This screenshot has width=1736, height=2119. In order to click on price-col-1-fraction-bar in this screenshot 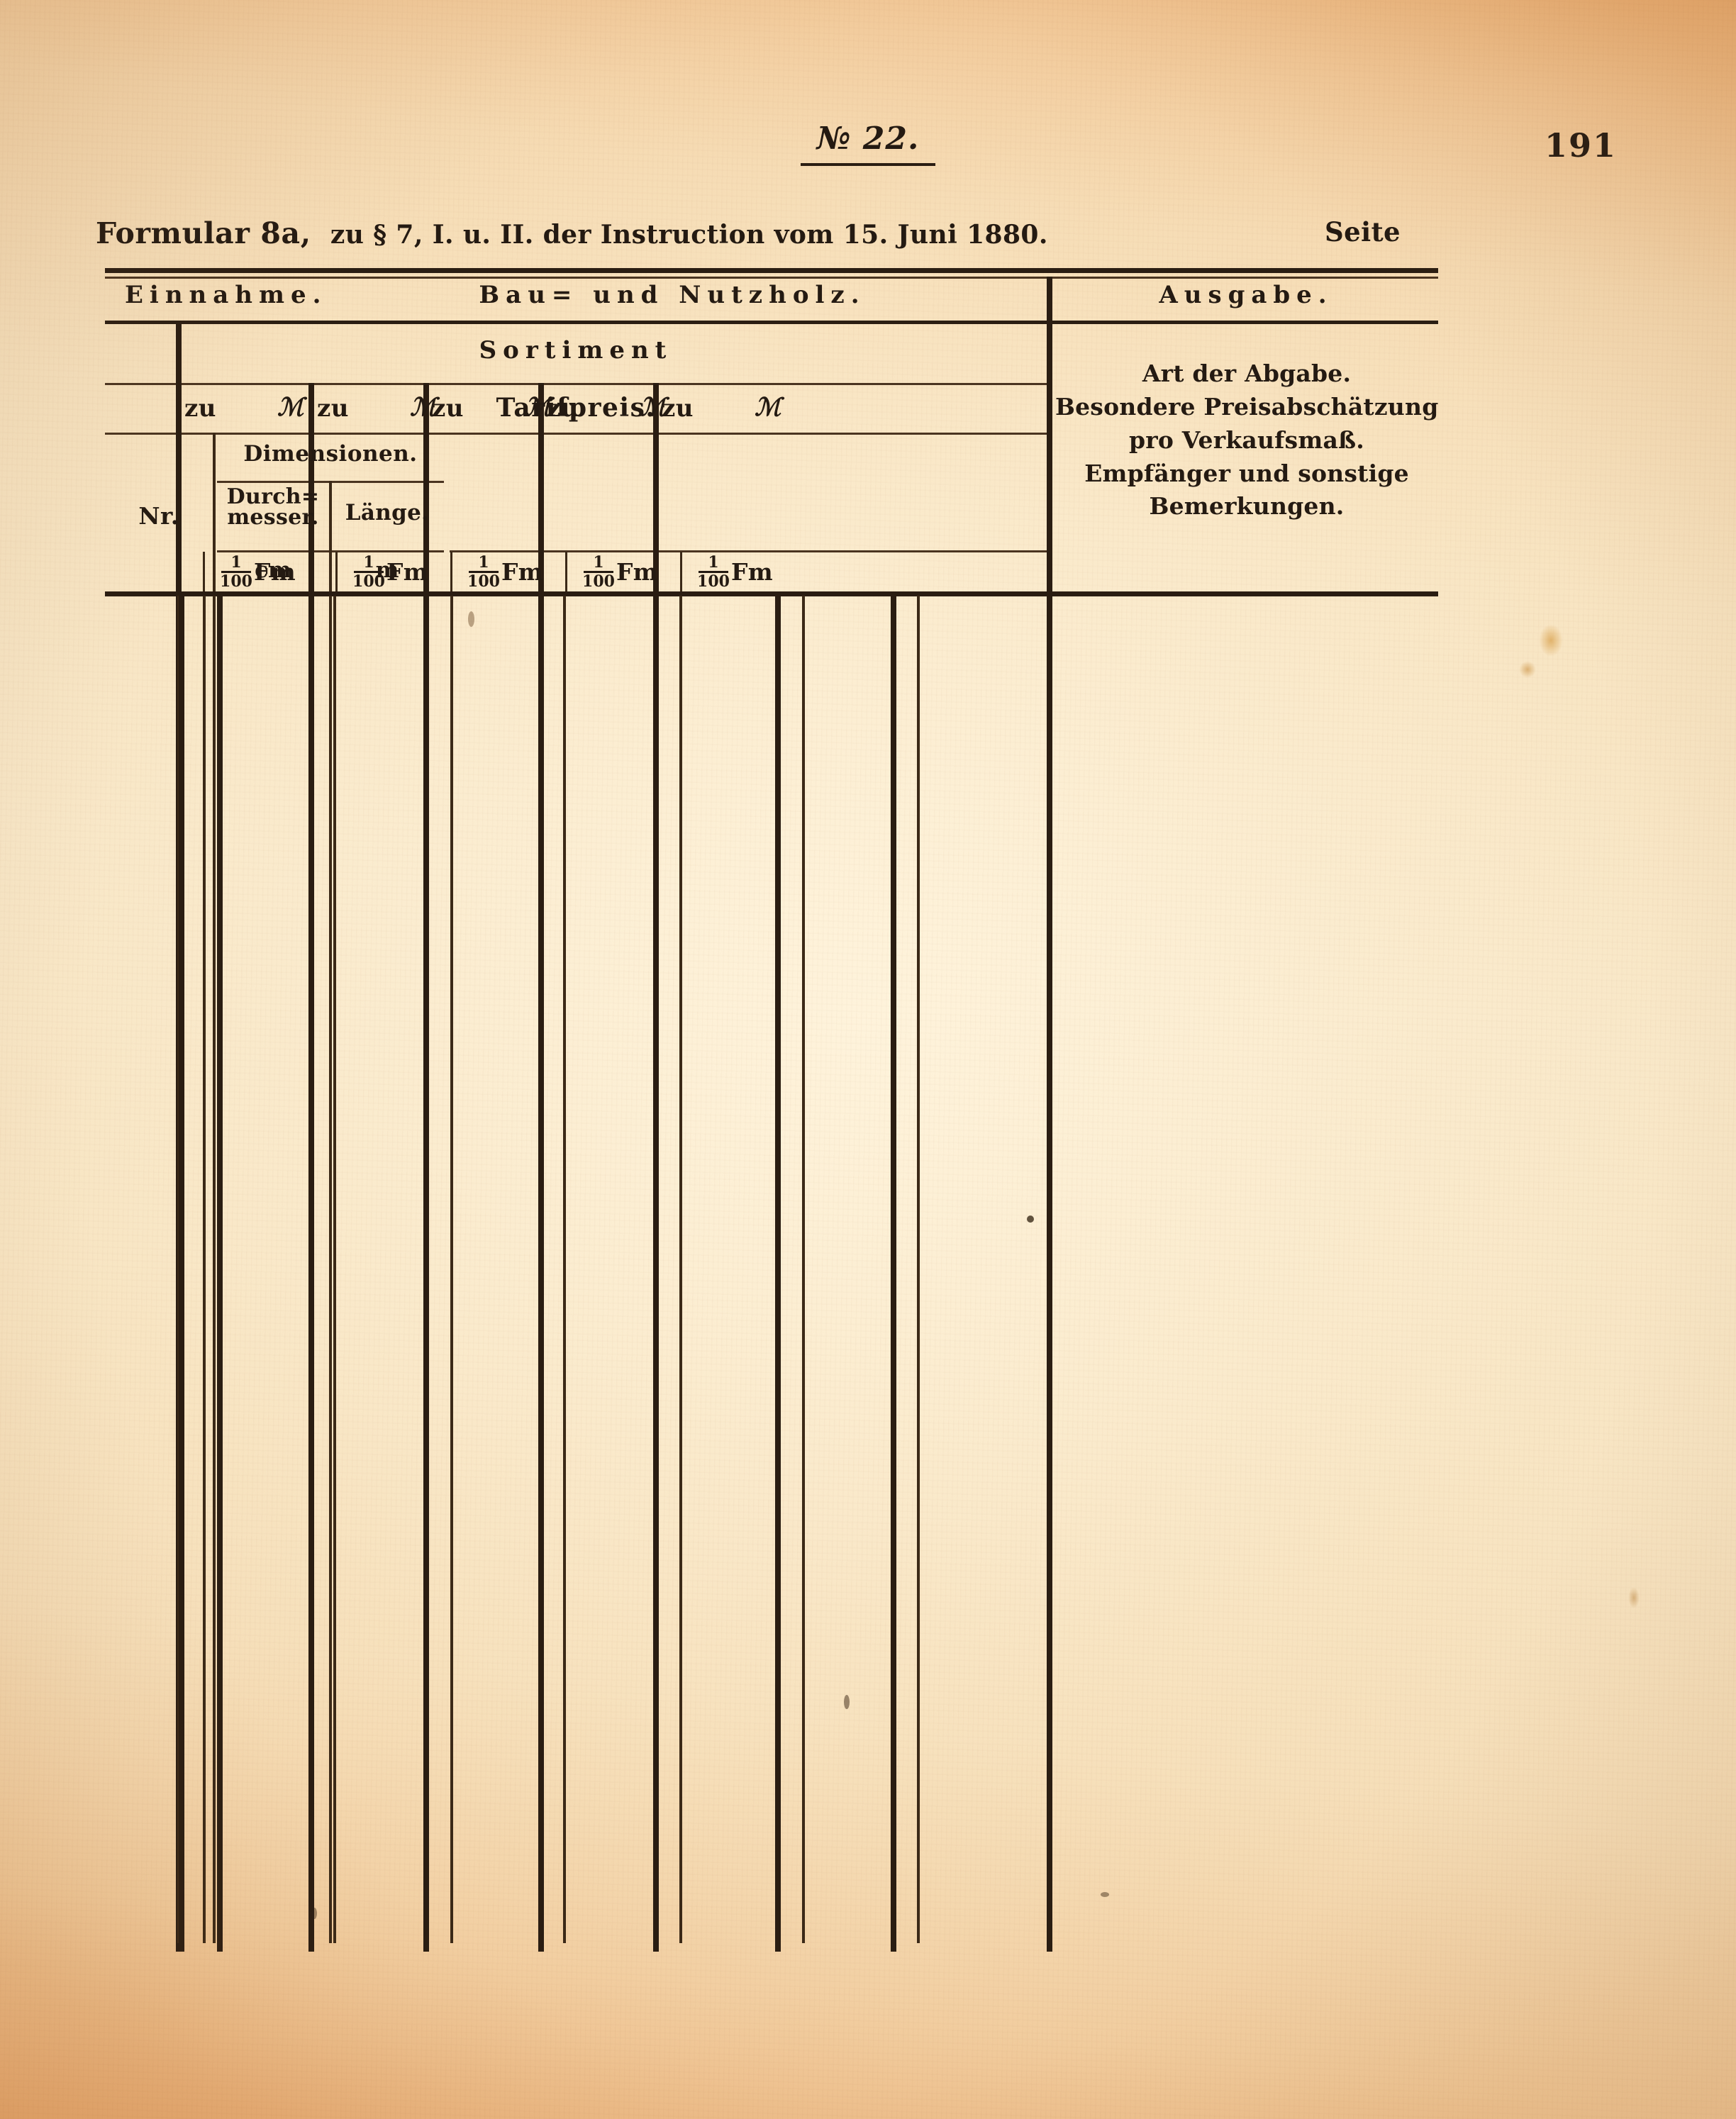, I will do `click(369, 572)`.